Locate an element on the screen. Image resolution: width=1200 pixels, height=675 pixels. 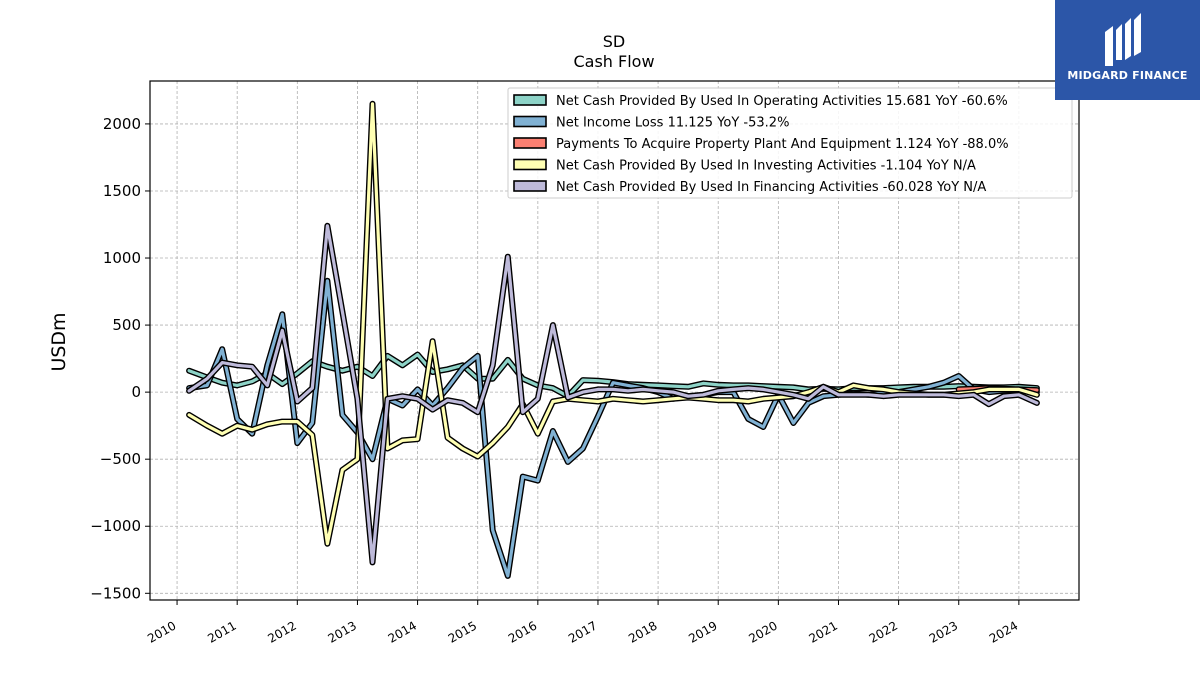
y-axis-label: USDm is located at coordinates (59, 341).